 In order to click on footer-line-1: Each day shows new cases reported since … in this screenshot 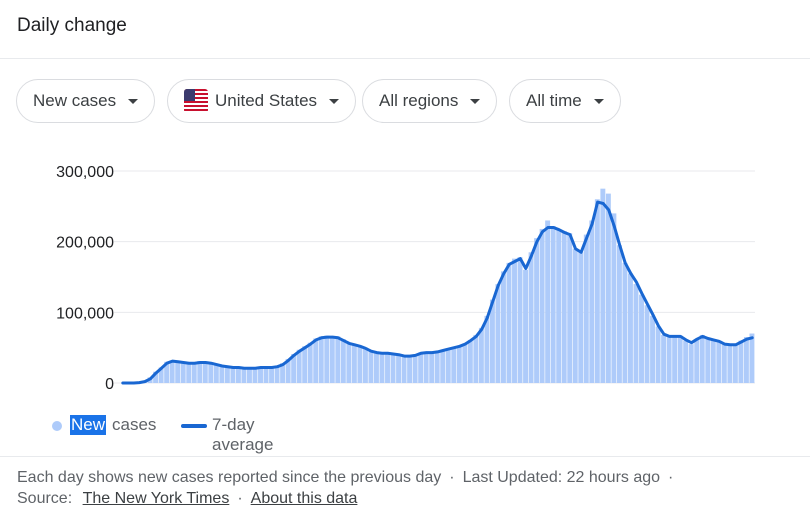, I will do `click(349, 478)`.